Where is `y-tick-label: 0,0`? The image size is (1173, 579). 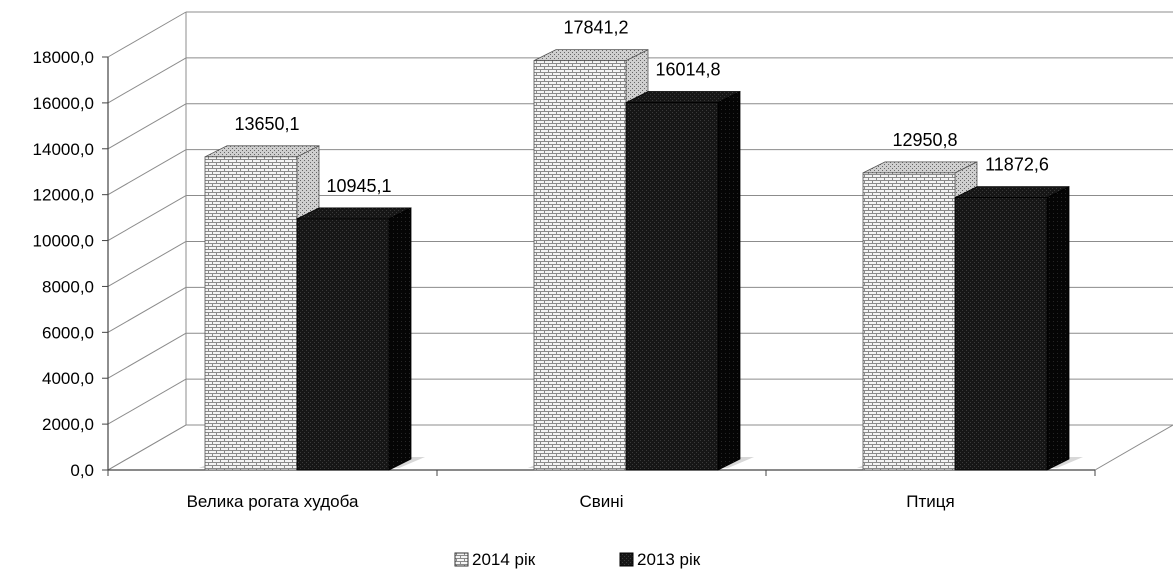
y-tick-label: 0,0 is located at coordinates (82, 470).